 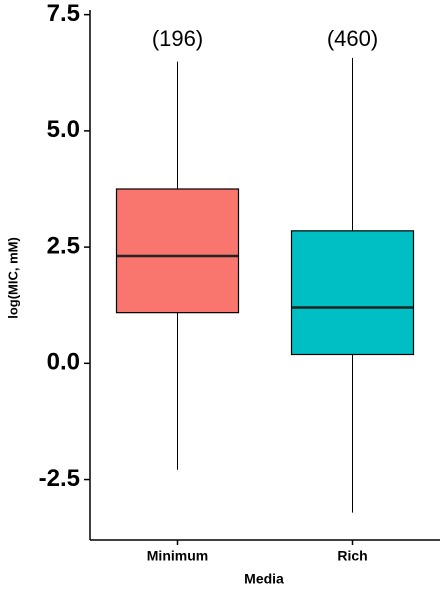 I want to click on y-tick-label: 0.0, so click(x=63, y=362).